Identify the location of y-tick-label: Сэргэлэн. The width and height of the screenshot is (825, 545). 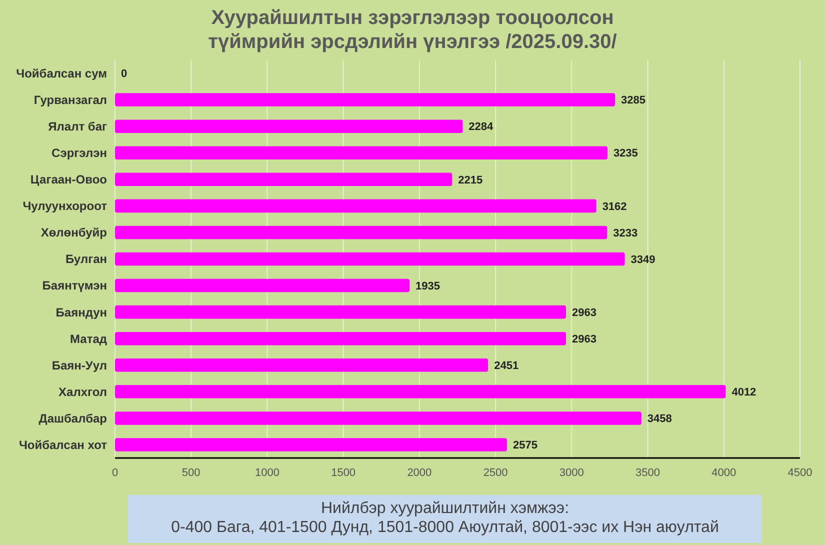
(79, 153).